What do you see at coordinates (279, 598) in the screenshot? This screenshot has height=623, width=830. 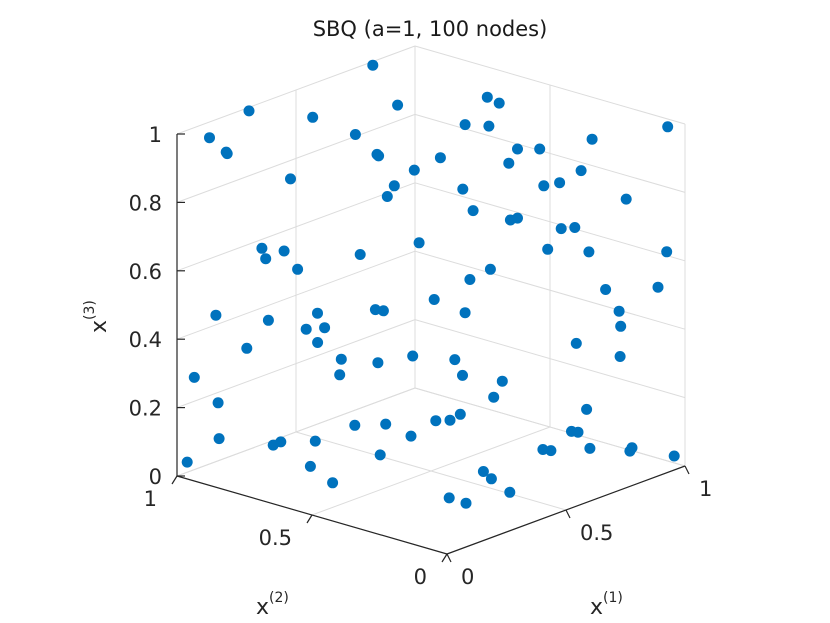 I see `x2-axis-label-sup: (2)` at bounding box center [279, 598].